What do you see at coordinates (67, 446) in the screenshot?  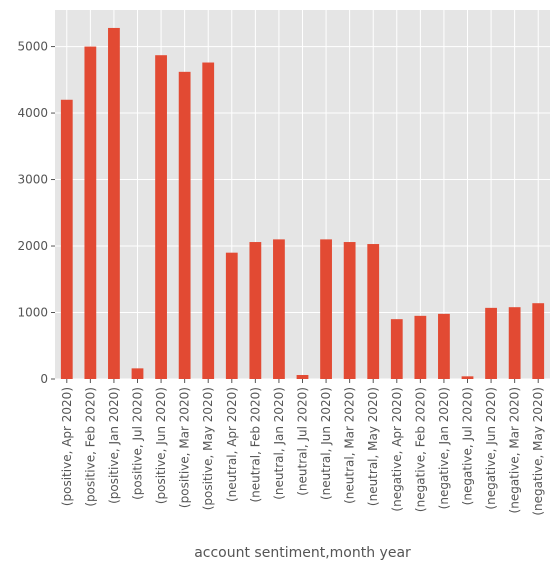 I see `x-tick-label: (positive, Apr 2020)` at bounding box center [67, 446].